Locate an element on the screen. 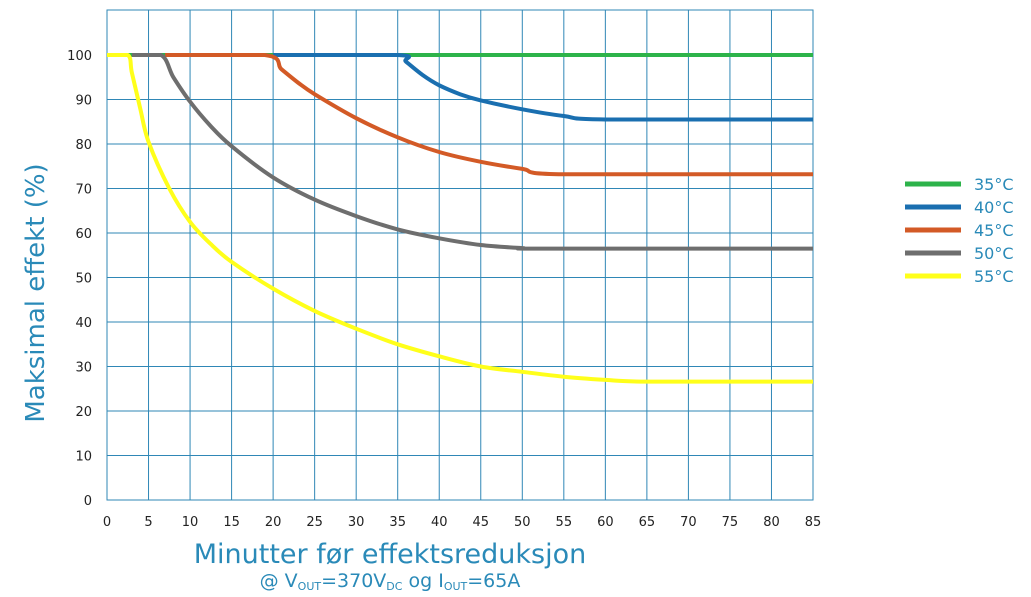 The height and width of the screenshot is (597, 1031). legend-label: 45°C is located at coordinates (994, 230).